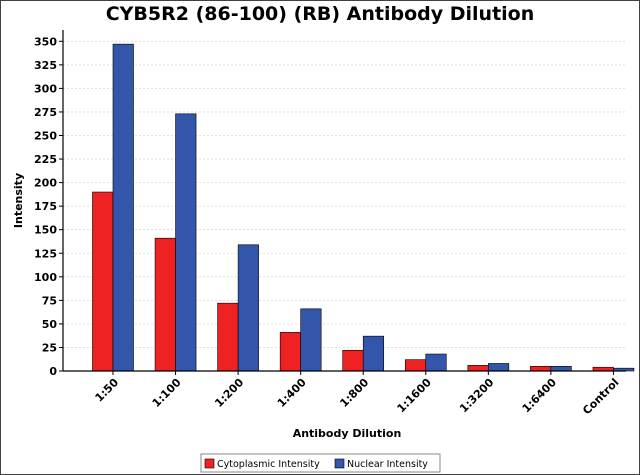 The width and height of the screenshot is (640, 475). I want to click on legend-swatch-cytoplasmic, so click(209, 463).